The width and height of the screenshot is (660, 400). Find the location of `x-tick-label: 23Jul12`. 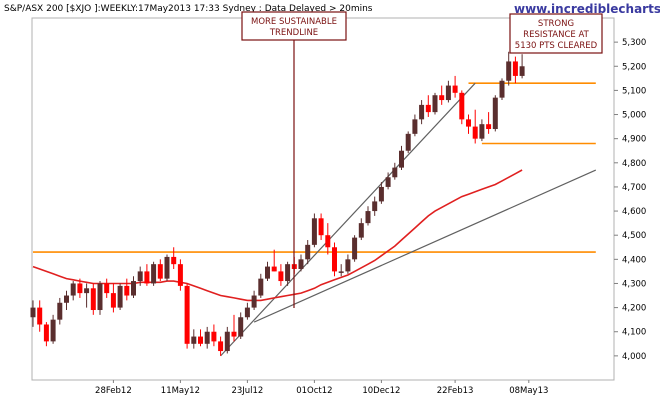

x-tick-label: 23Jul12 is located at coordinates (247, 391).